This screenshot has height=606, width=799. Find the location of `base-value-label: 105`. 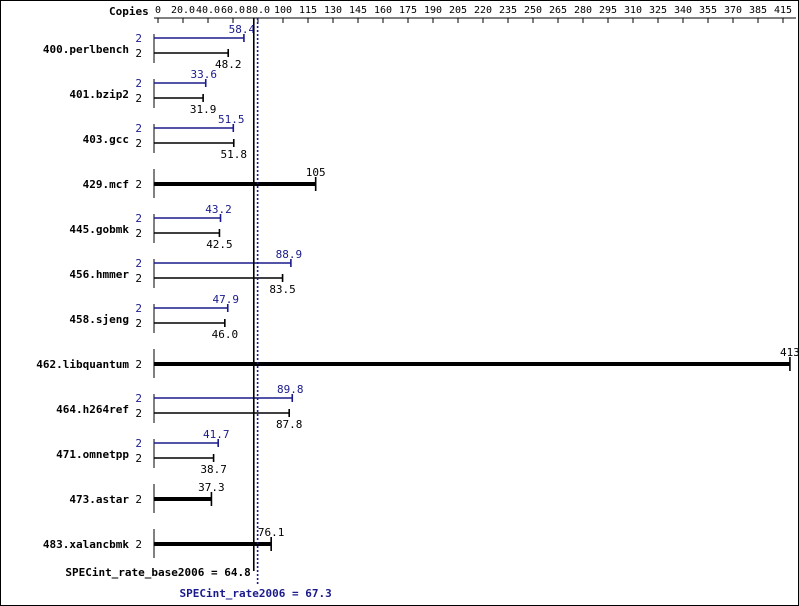

base-value-label: 105 is located at coordinates (316, 172).